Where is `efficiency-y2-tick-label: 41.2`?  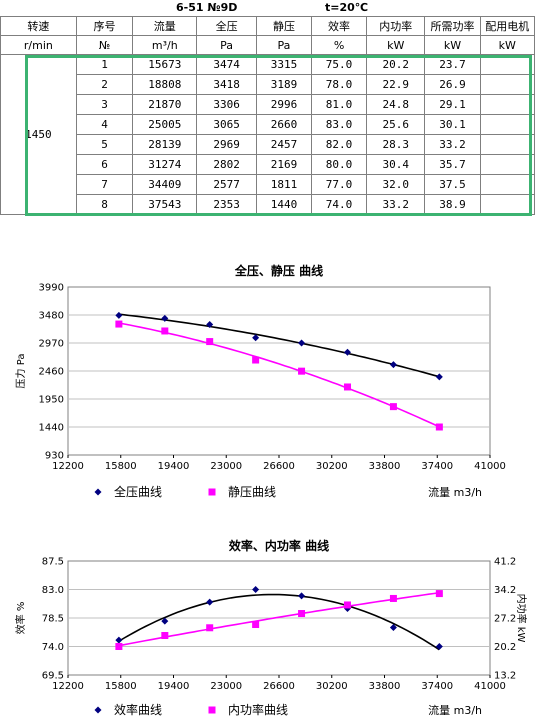
efficiency-y2-tick-label: 41.2 is located at coordinates (505, 562).